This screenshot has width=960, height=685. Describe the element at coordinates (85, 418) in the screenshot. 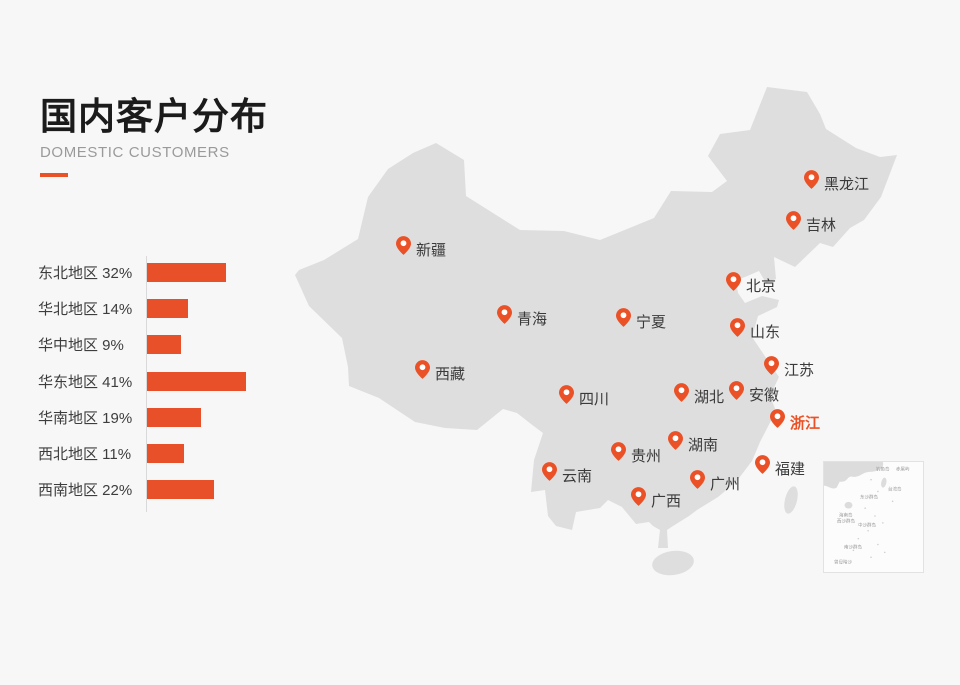

I see `chart-row-label: 华南地区 19%` at that location.